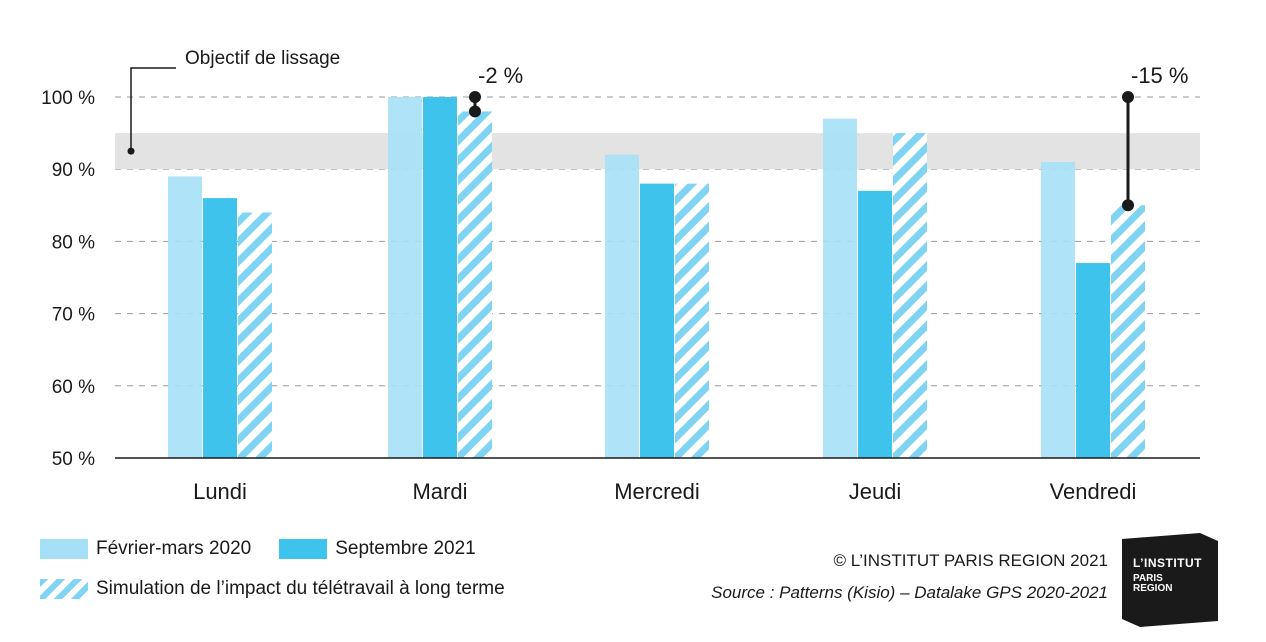 Image resolution: width=1266 pixels, height=642 pixels. What do you see at coordinates (1167, 563) in the screenshot?
I see `logo-line-1: L’INSTITUT` at bounding box center [1167, 563].